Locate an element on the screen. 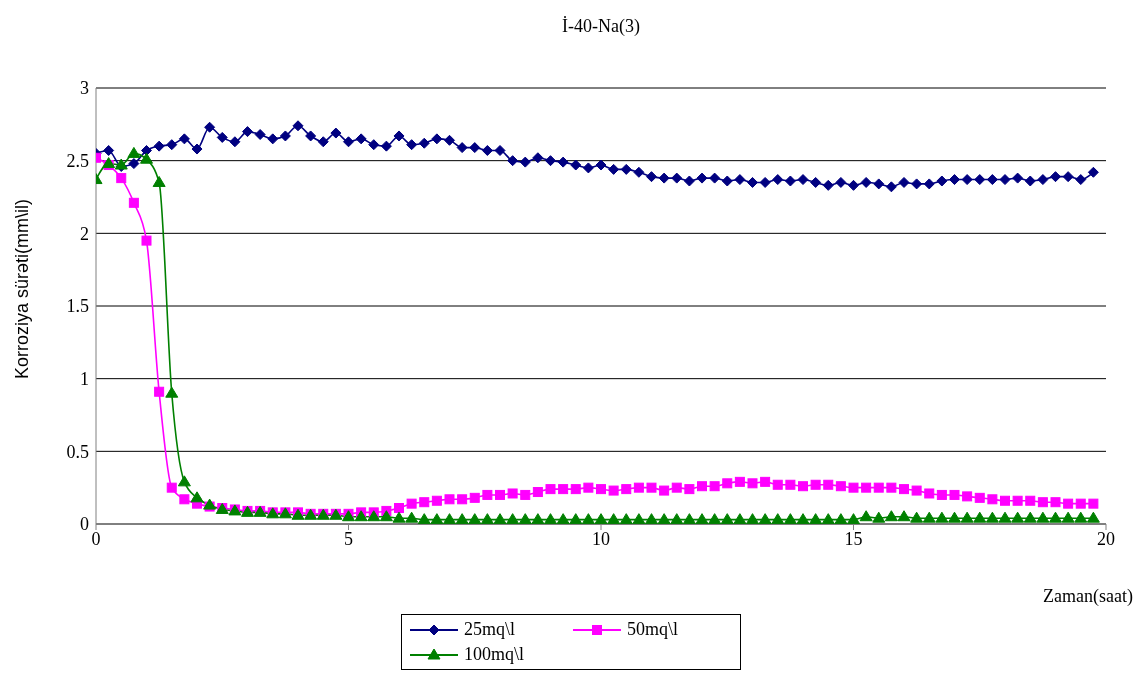  x-tick-label: 10 is located at coordinates (601, 538).